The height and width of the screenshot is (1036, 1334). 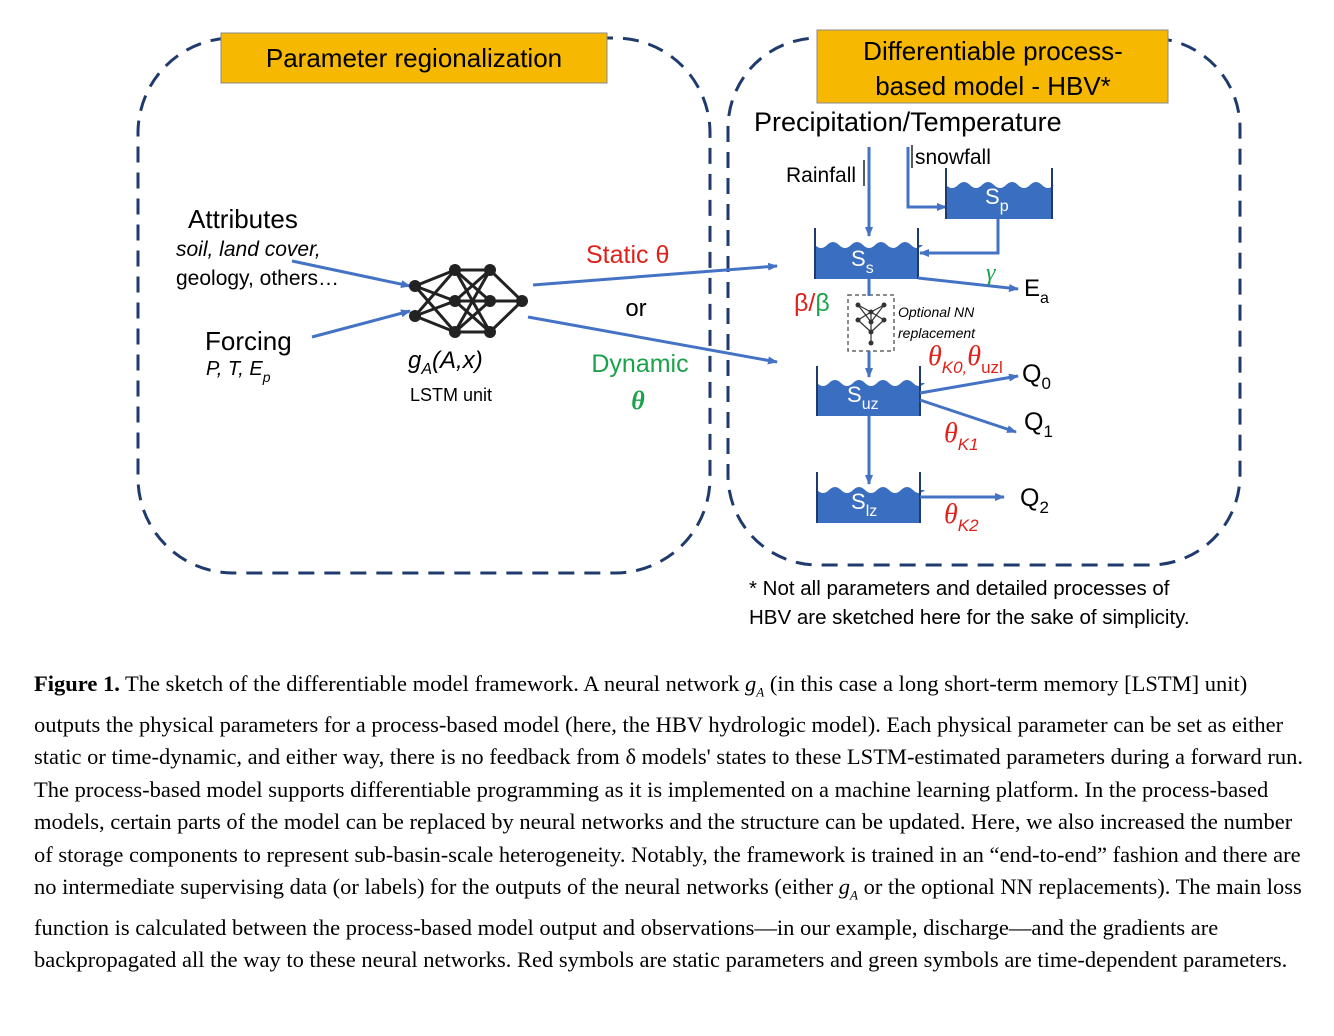 I want to click on hbv-title-line-2: based model - HBV*, so click(x=993, y=86).